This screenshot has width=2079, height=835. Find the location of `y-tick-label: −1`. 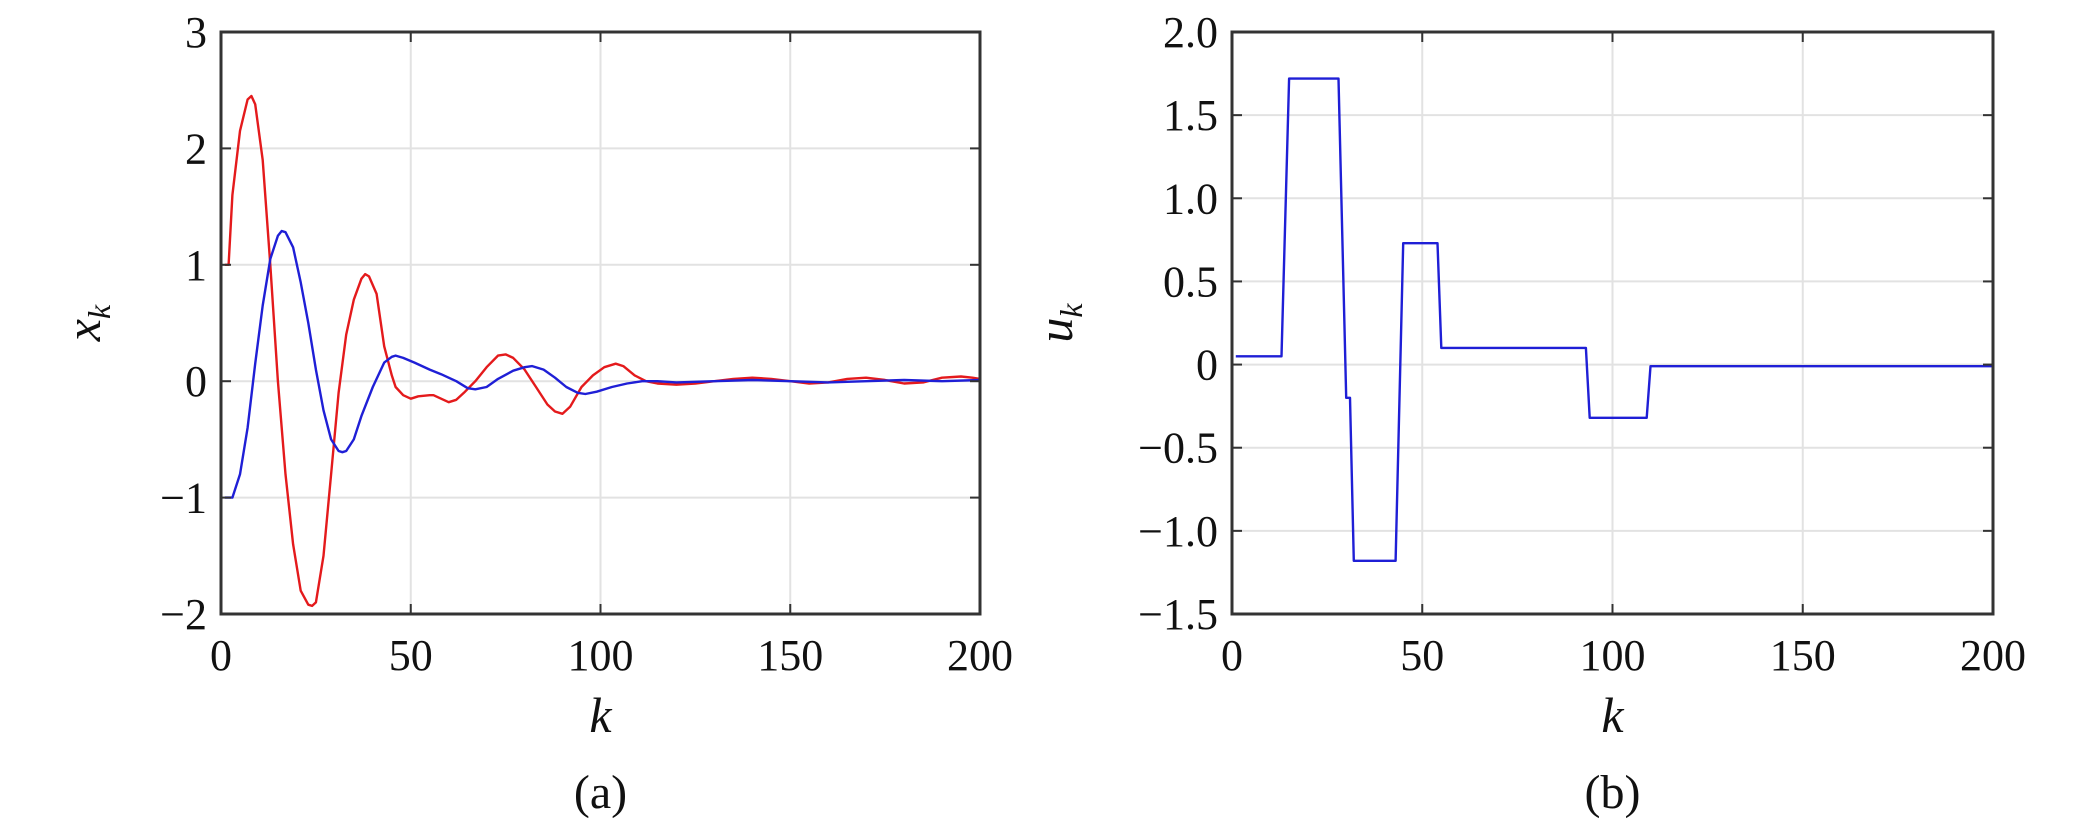

y-tick-label: −1 is located at coordinates (183, 498).